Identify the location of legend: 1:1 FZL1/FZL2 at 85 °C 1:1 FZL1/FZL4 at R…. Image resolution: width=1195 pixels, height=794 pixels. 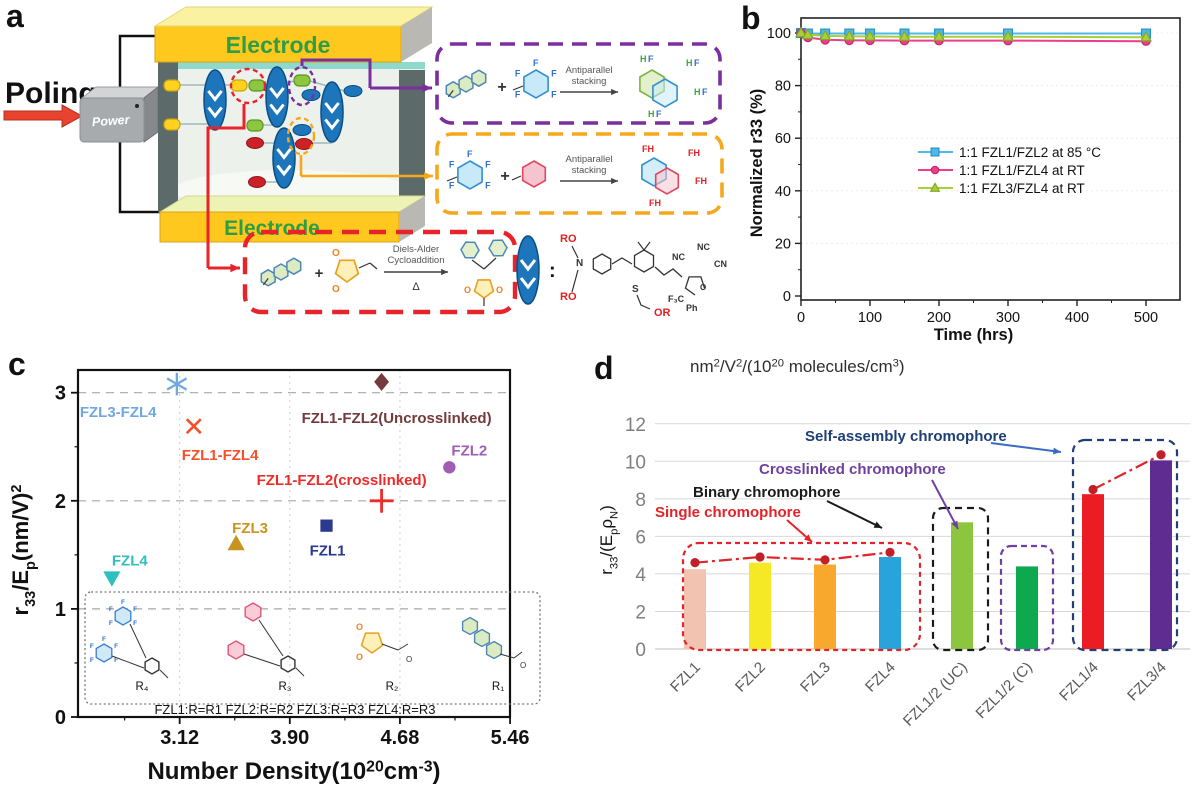
(1009, 170).